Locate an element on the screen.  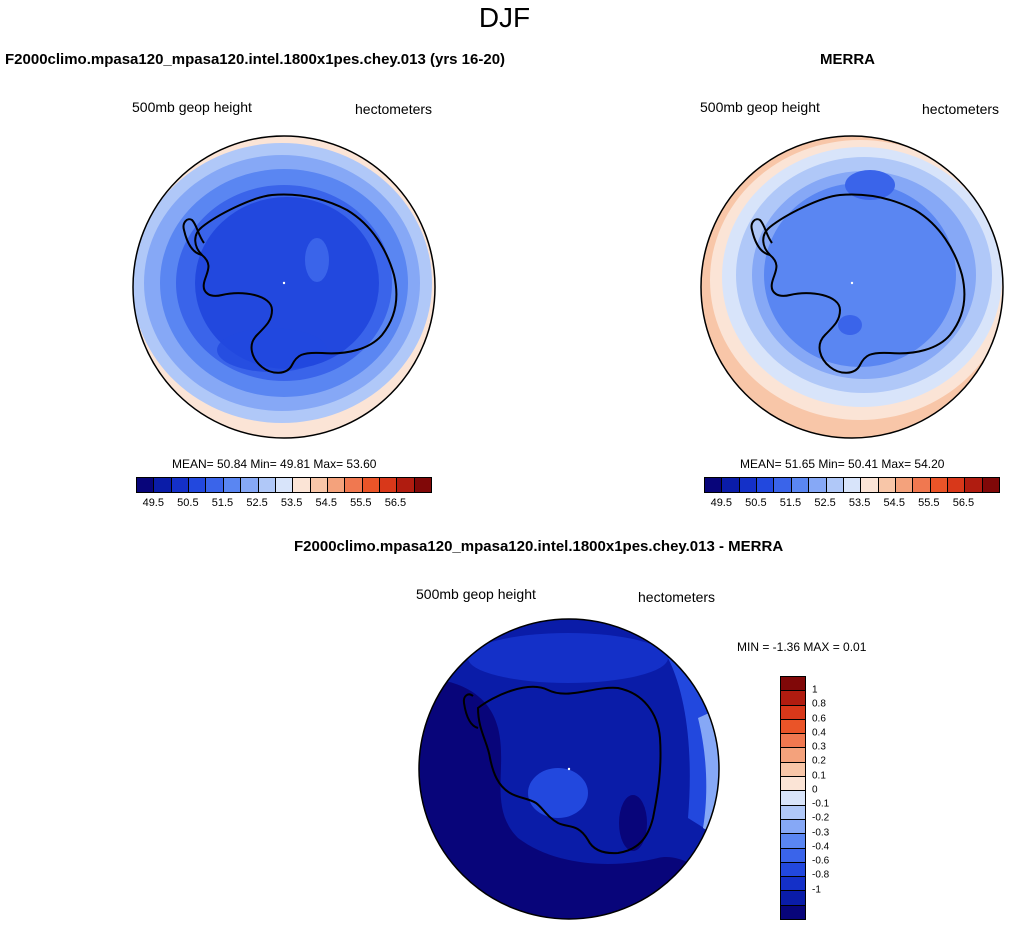
colorbar-tick-label: 0.6 is located at coordinates (819, 719).